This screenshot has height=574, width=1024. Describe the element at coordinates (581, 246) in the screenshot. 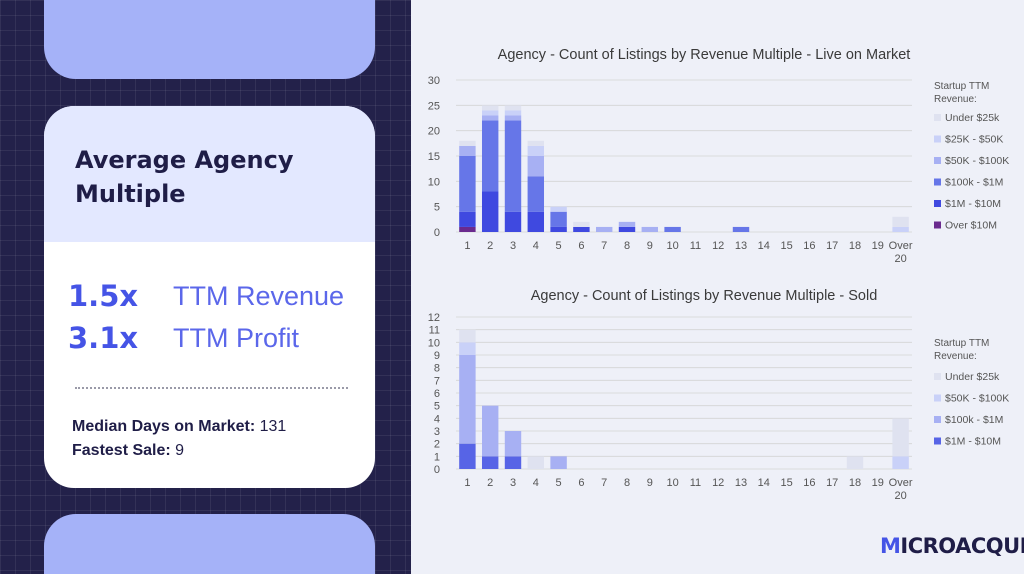

I see `x-tick-label: 6` at that location.